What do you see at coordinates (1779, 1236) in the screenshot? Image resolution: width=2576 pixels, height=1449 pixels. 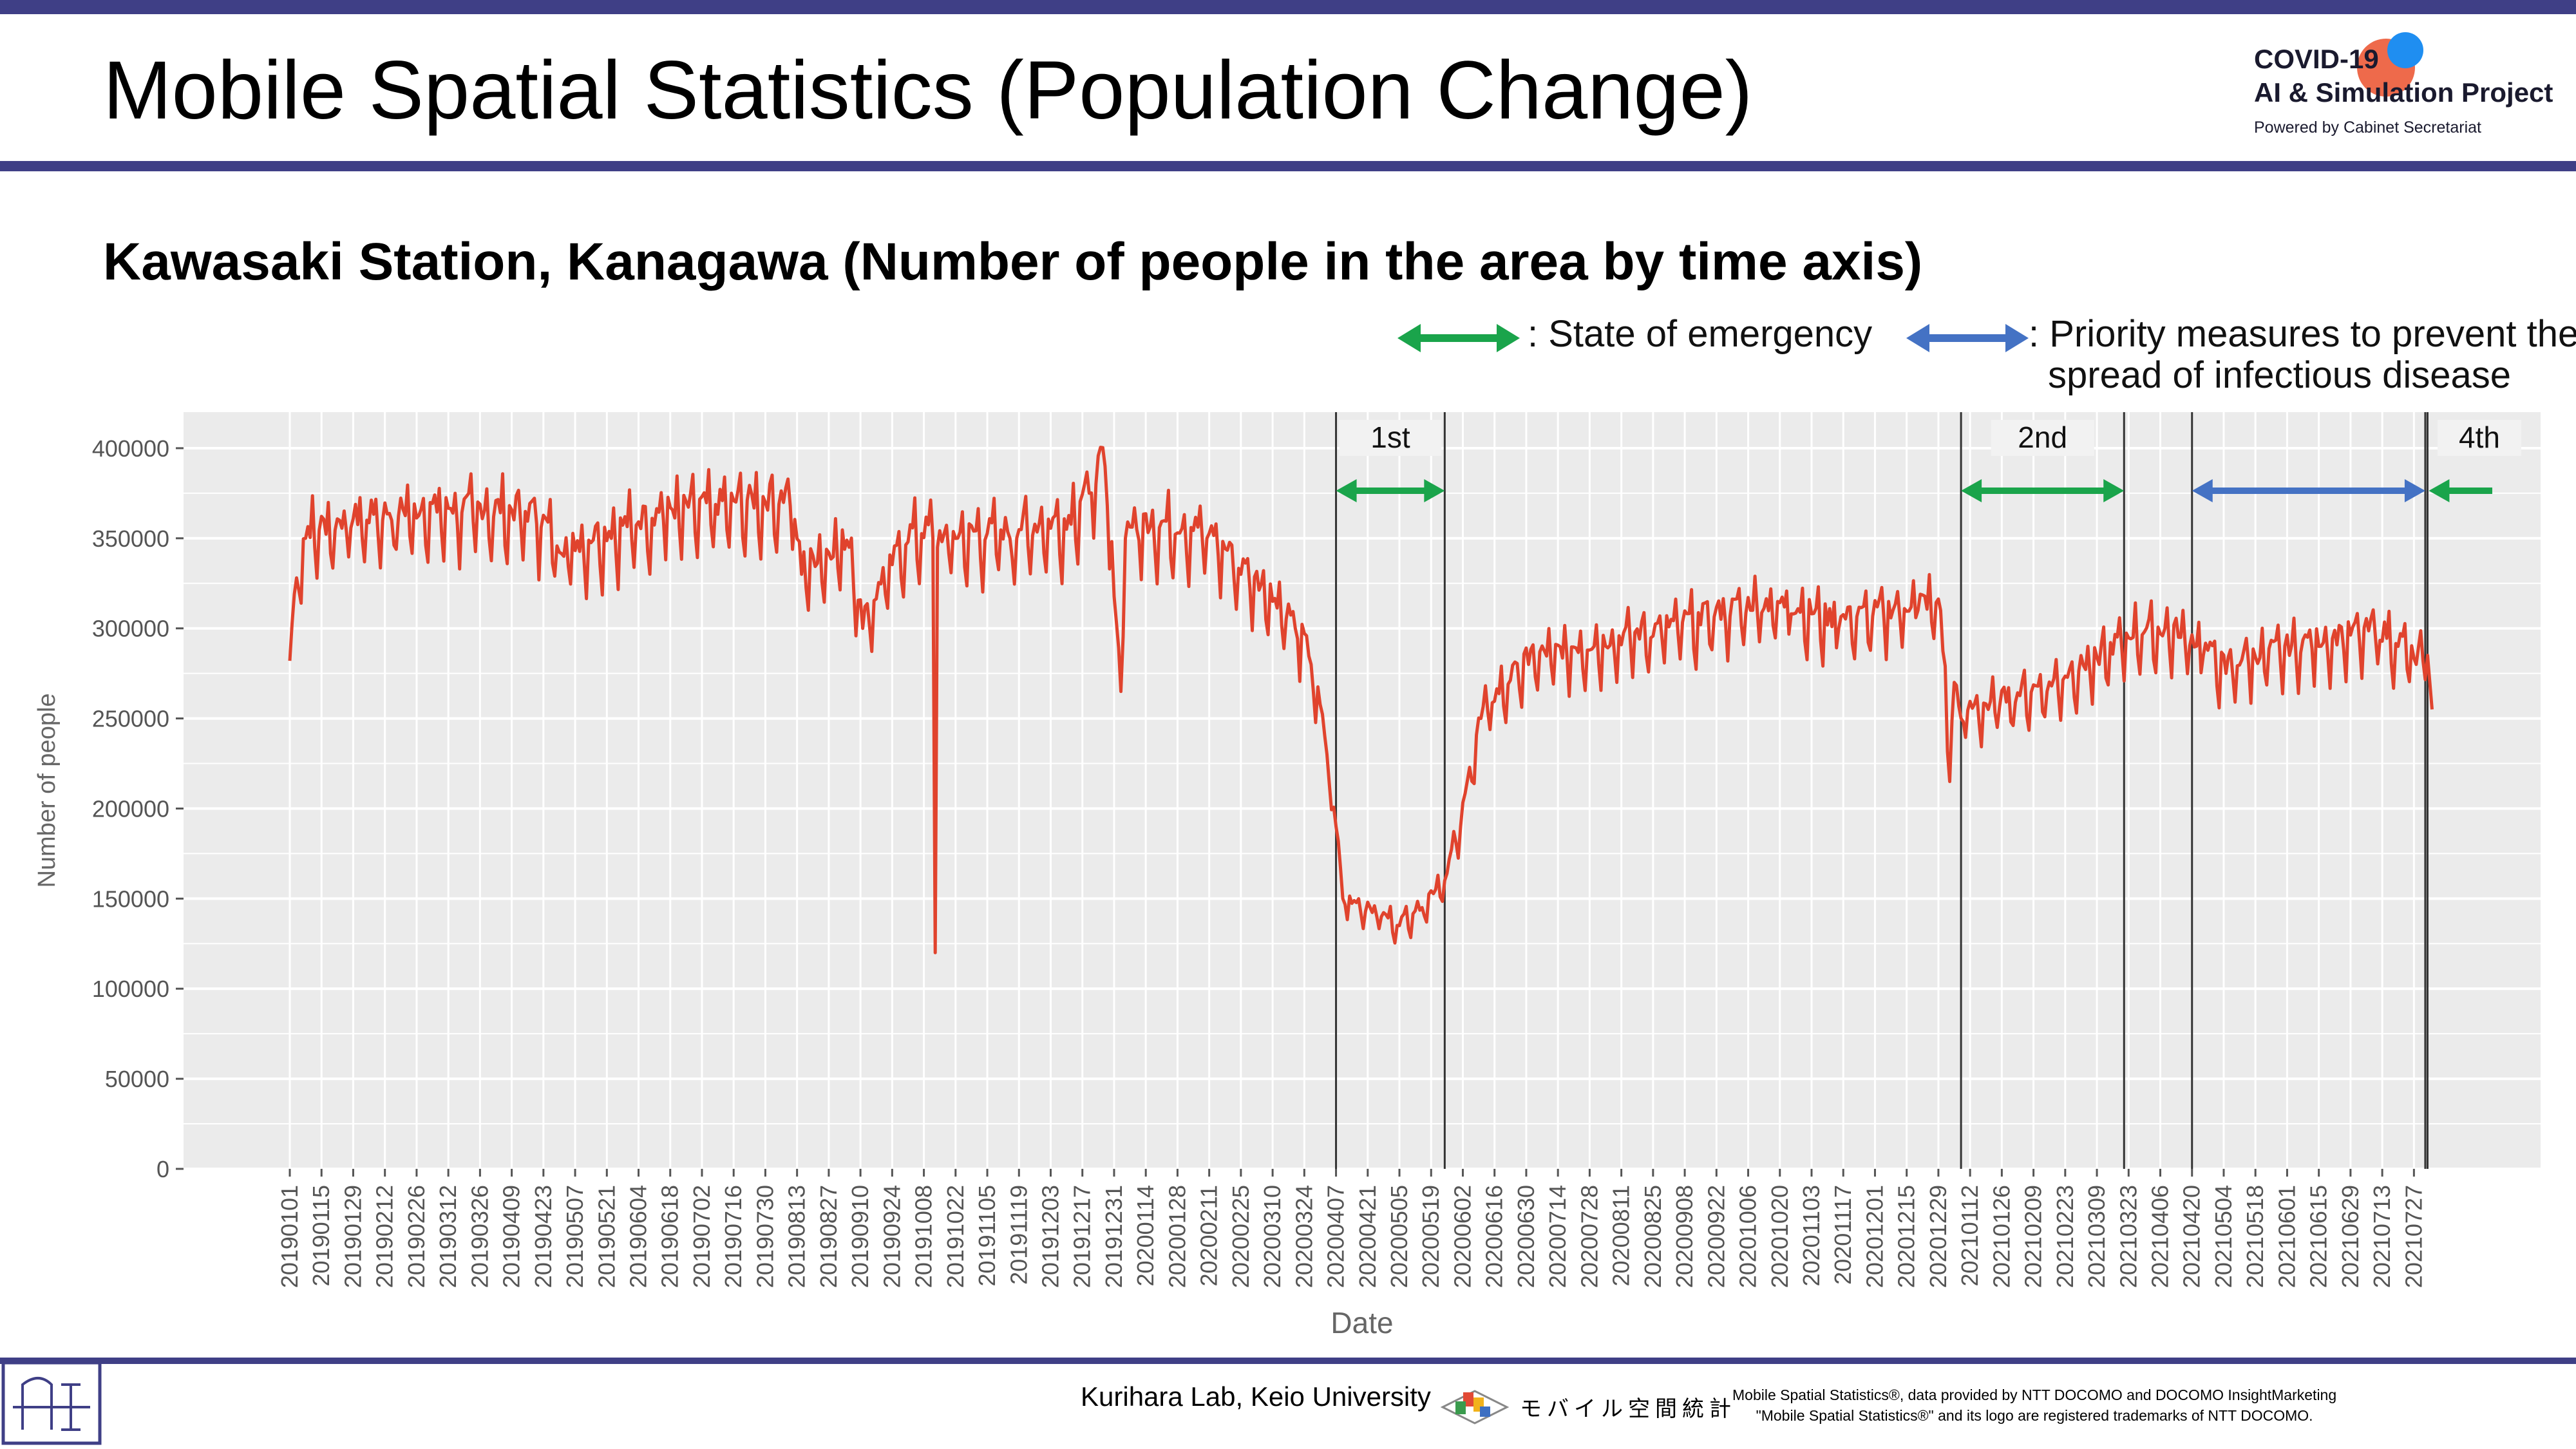 I see `x-tick-label: 20201020` at bounding box center [1779, 1236].